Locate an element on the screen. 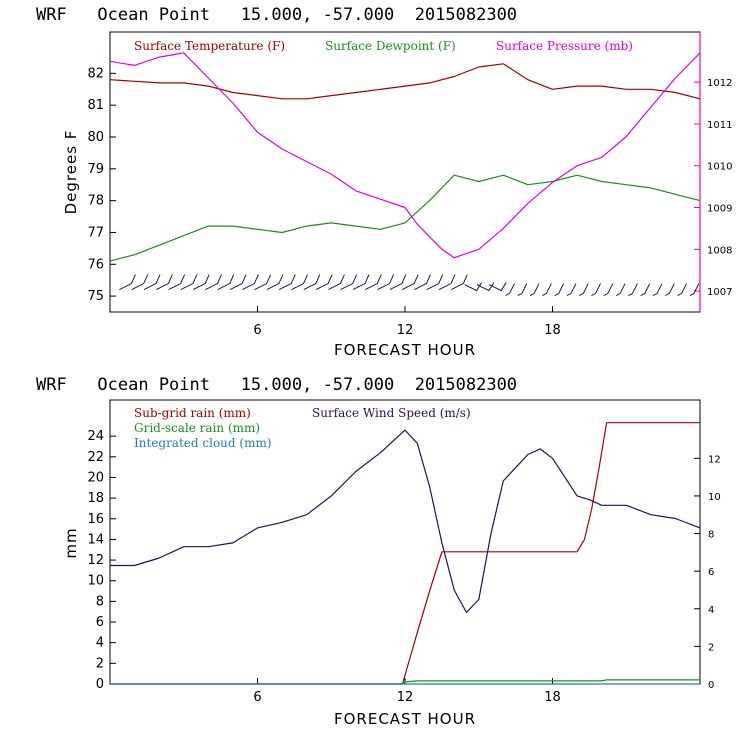 Image resolution: width=740 pixels, height=740 pixels. surface-temperature-line is located at coordinates (405, 81).